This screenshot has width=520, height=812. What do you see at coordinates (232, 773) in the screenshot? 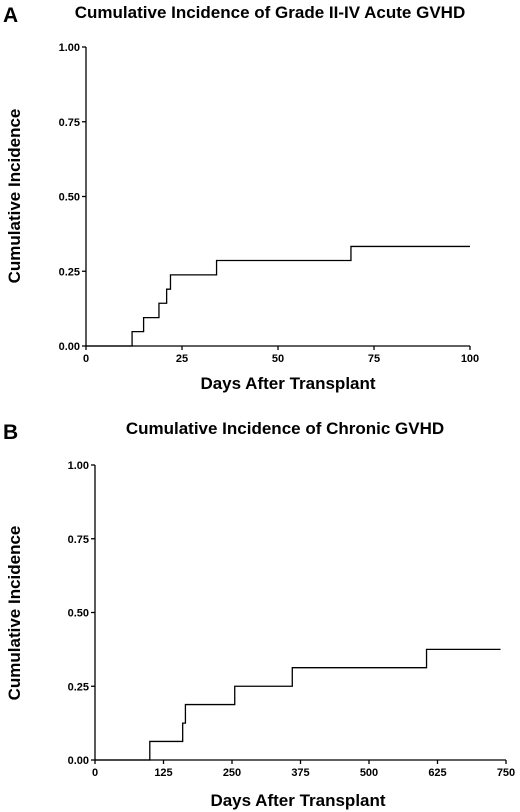
I see `x-tick-label: 250` at bounding box center [232, 773].